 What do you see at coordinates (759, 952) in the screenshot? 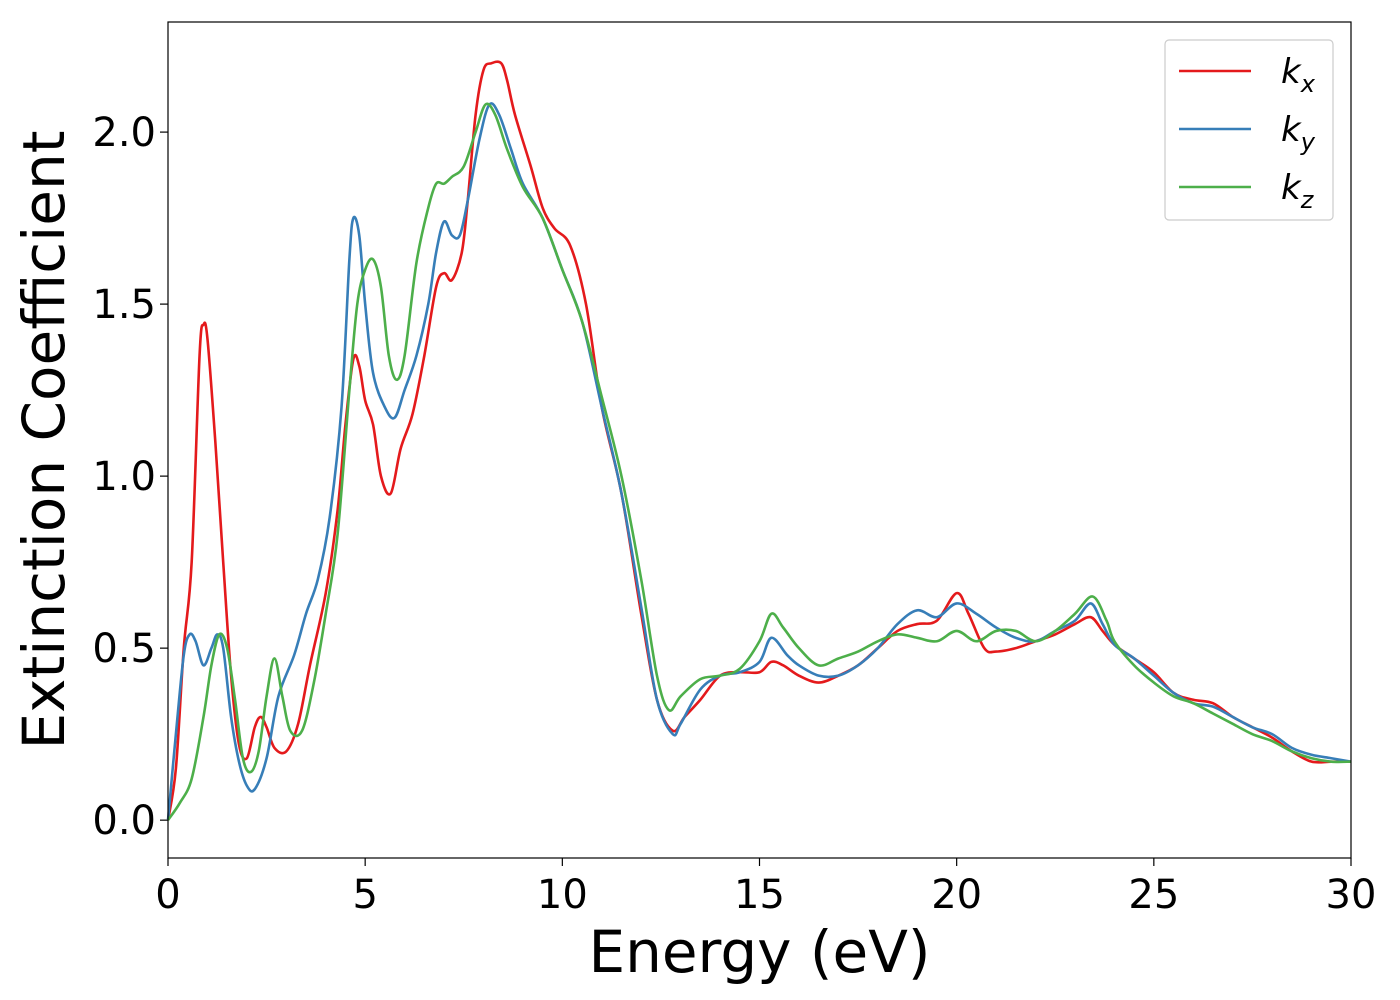
I see `x-axis-title: Energy (eV)` at bounding box center [759, 952].